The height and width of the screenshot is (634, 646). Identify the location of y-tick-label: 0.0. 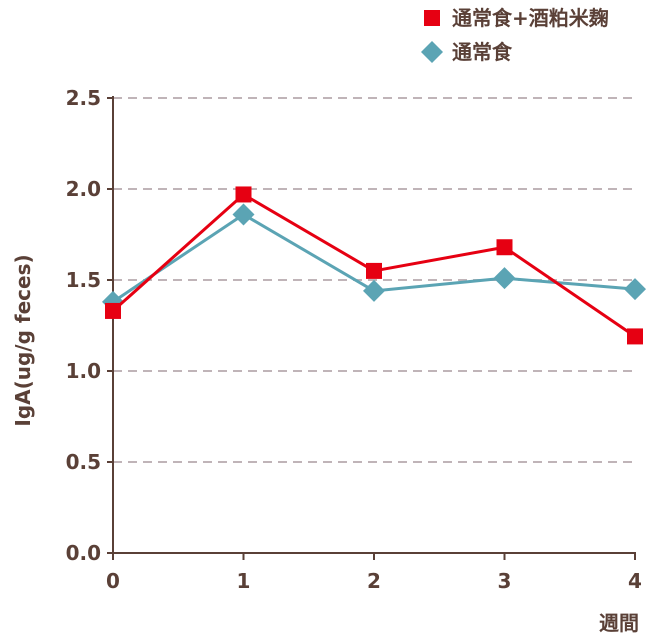
(83, 553).